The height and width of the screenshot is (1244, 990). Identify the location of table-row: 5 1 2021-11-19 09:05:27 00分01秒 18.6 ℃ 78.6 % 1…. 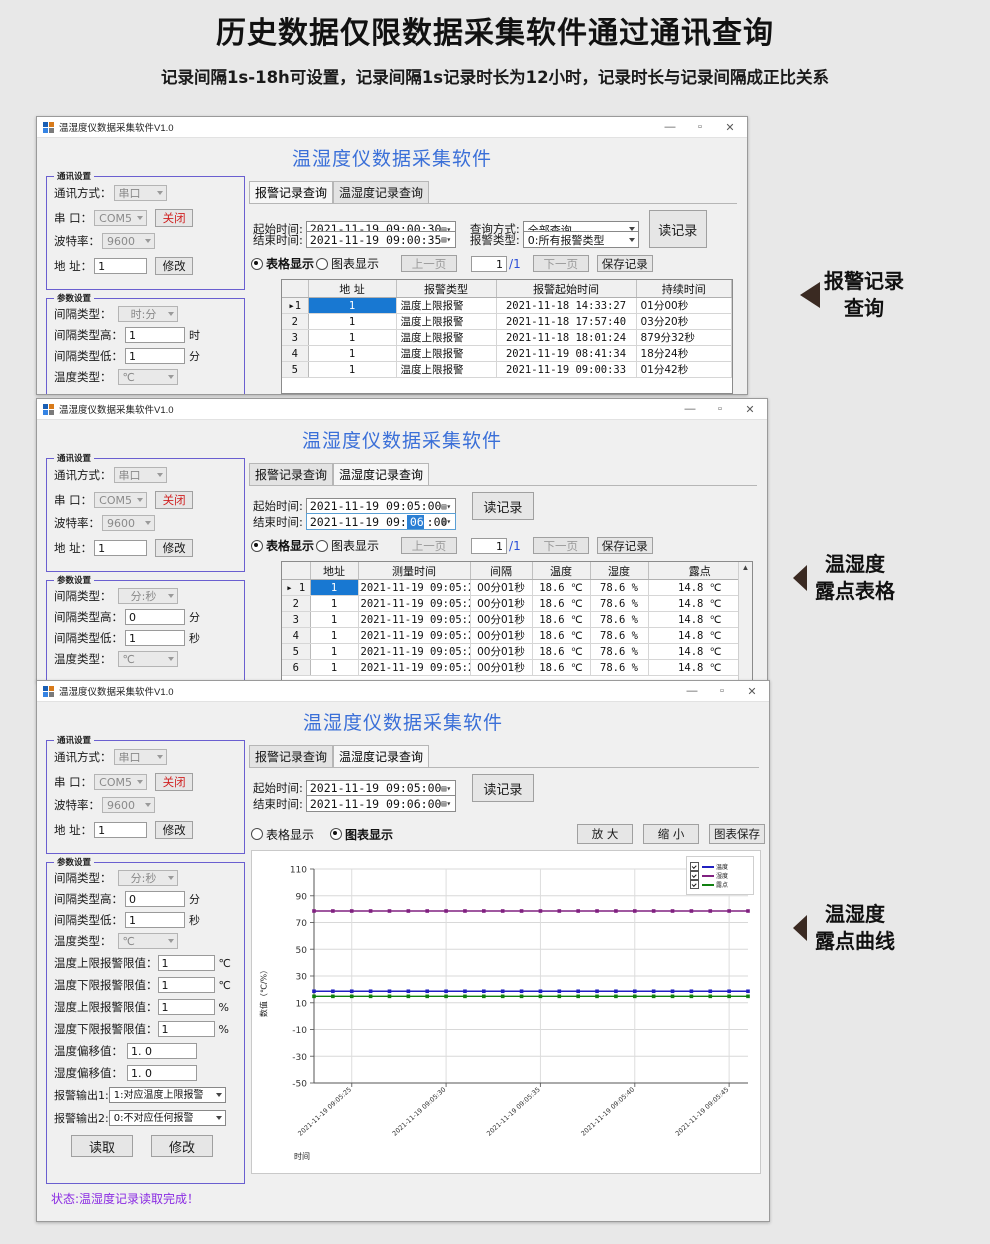
(517, 651).